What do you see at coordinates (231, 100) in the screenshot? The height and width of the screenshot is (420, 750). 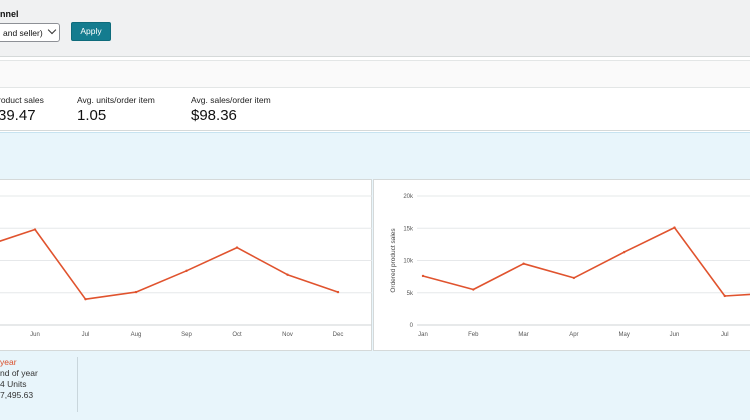 I see `metric-label: Avg. sales/order item` at bounding box center [231, 100].